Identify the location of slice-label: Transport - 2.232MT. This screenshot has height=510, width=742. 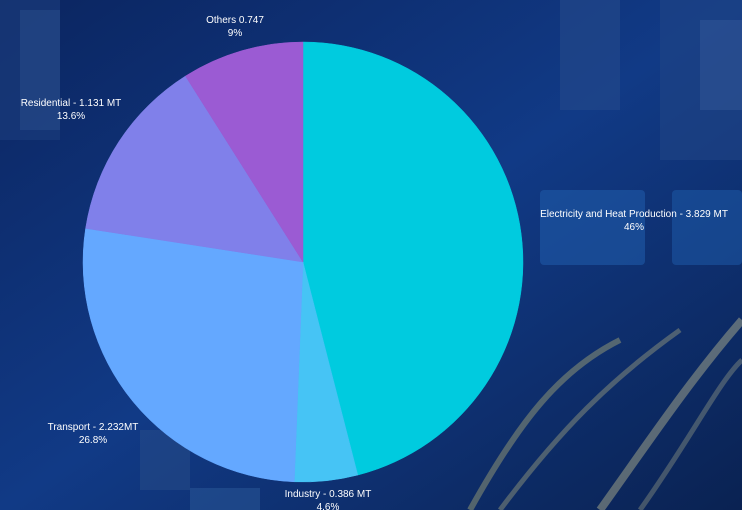
(93, 427).